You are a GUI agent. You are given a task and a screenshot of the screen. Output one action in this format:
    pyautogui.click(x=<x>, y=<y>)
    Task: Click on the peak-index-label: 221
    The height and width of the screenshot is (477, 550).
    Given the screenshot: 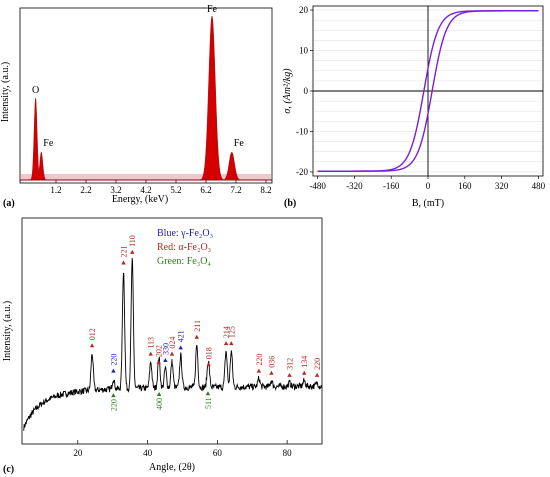 What is the action you would take?
    pyautogui.click(x=124, y=252)
    